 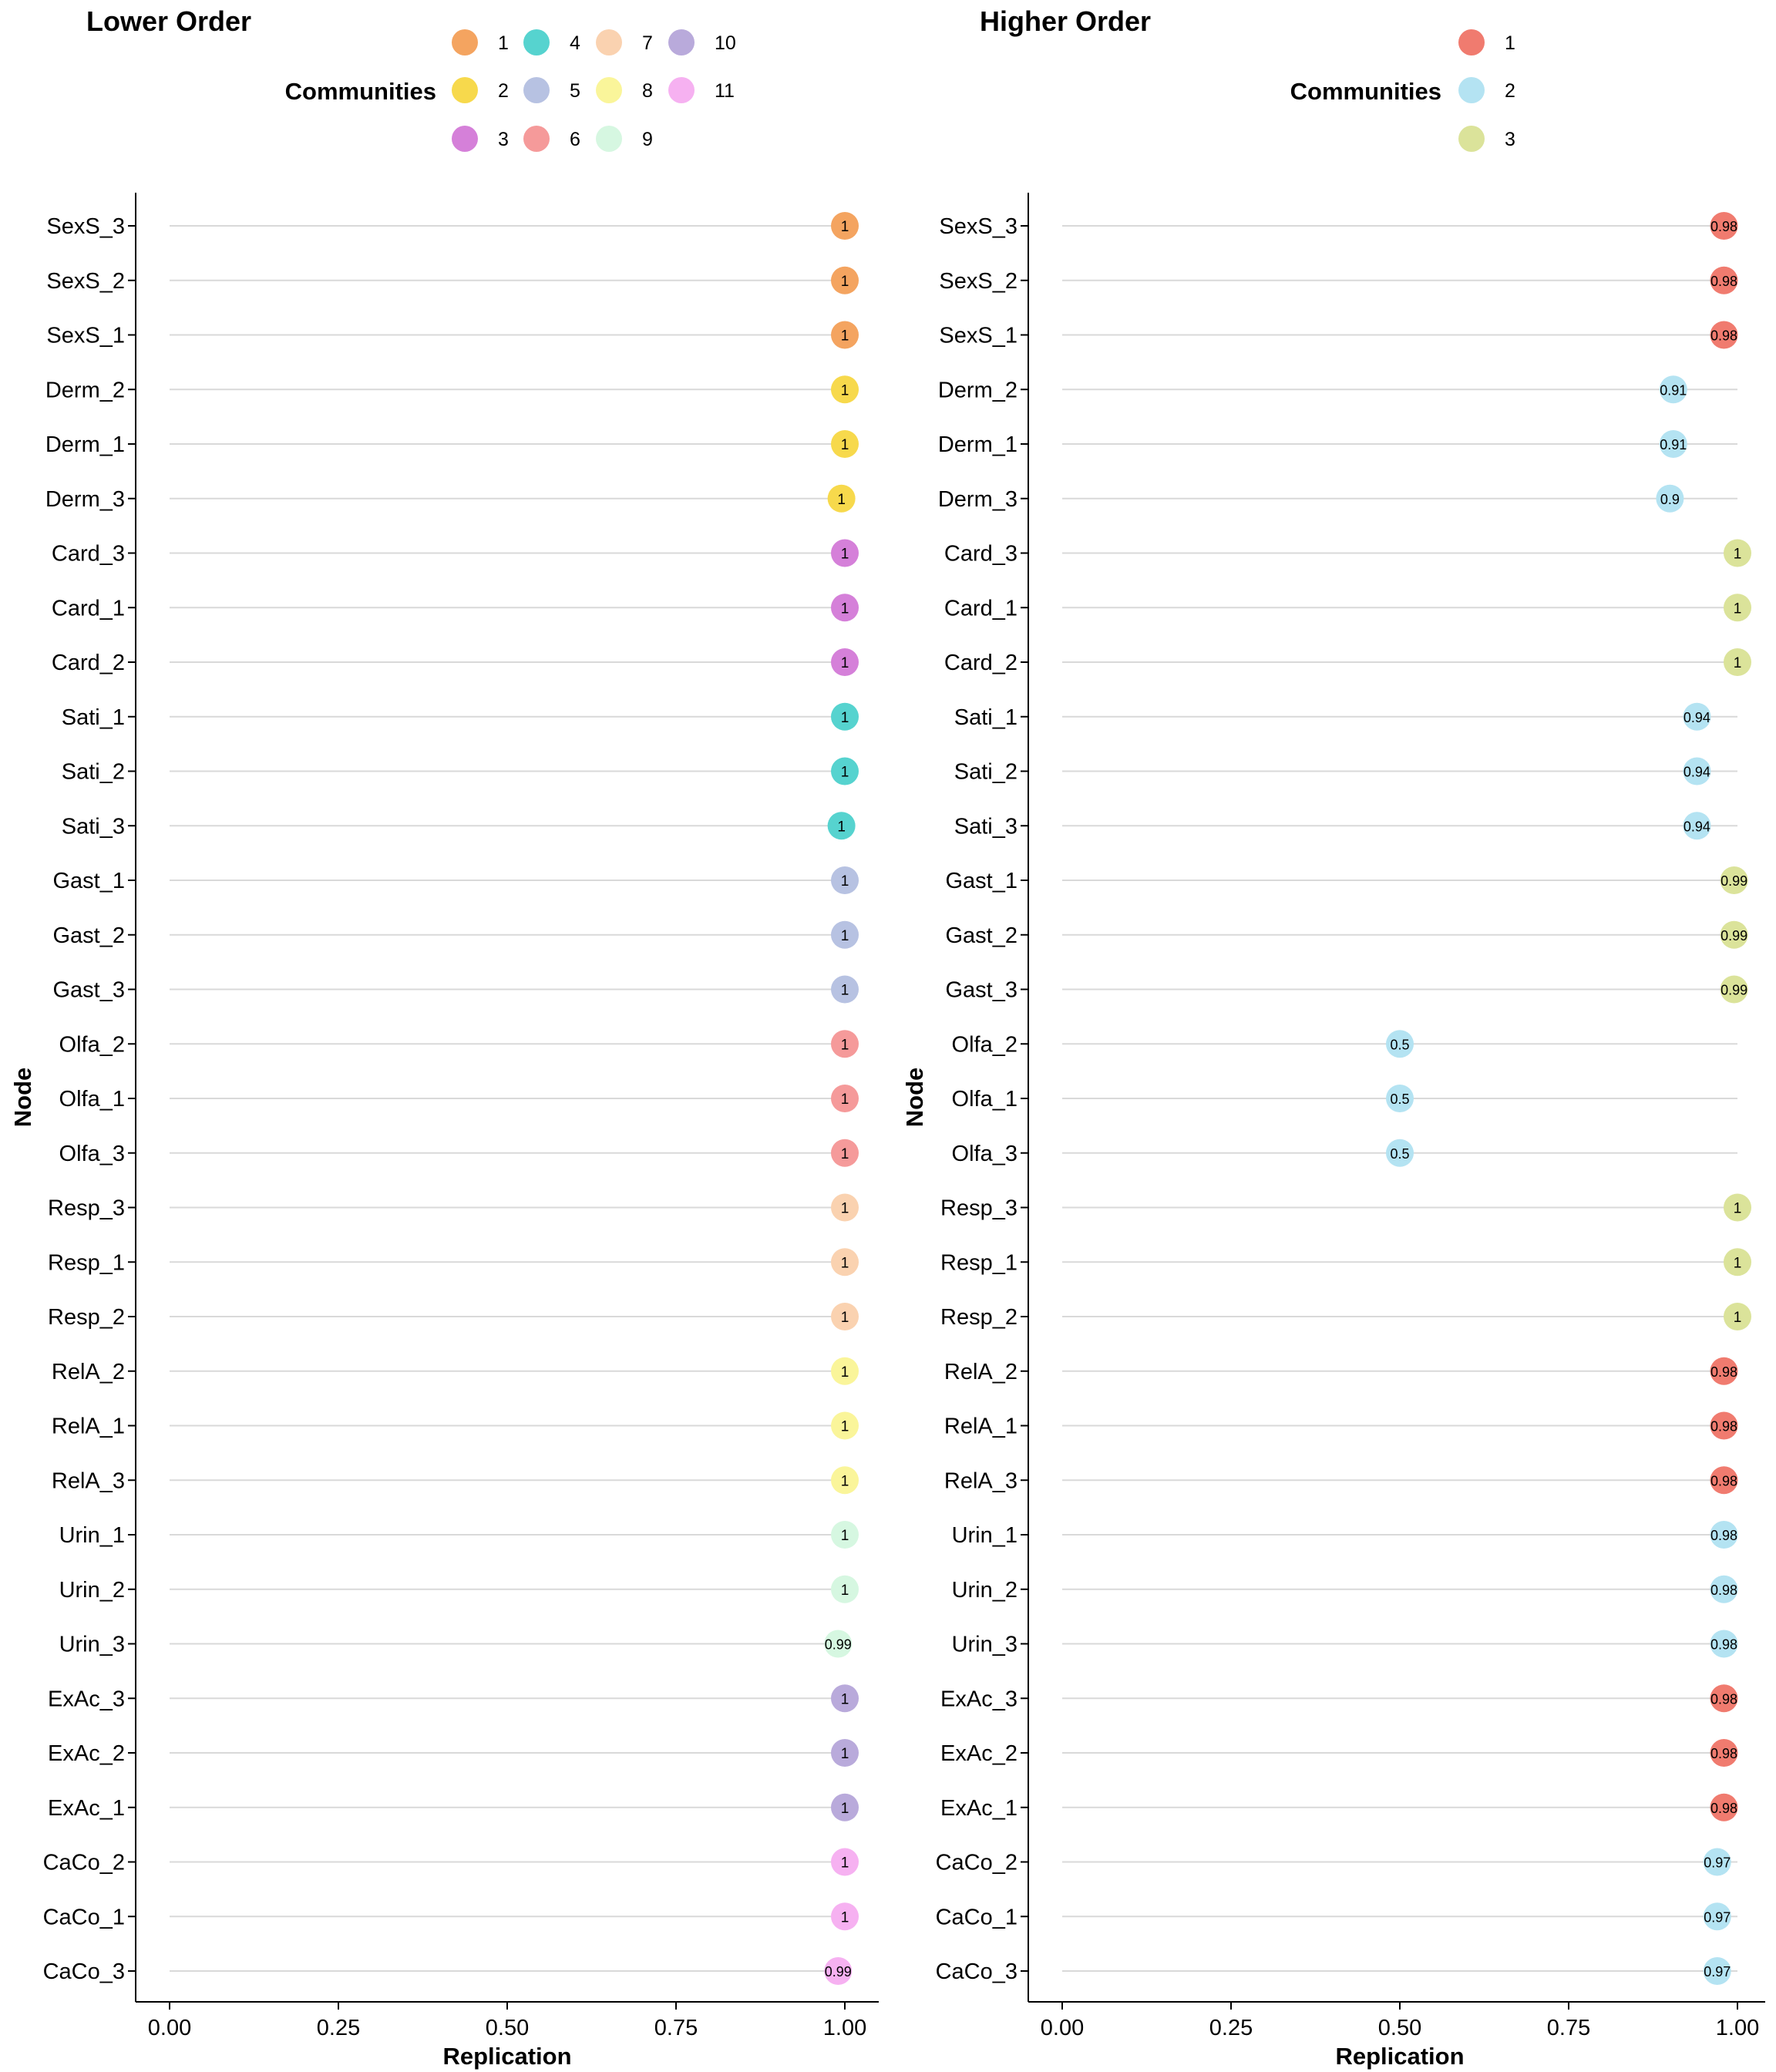 What do you see at coordinates (87, 1209) in the screenshot?
I see `y-tick-label: Resp_3` at bounding box center [87, 1209].